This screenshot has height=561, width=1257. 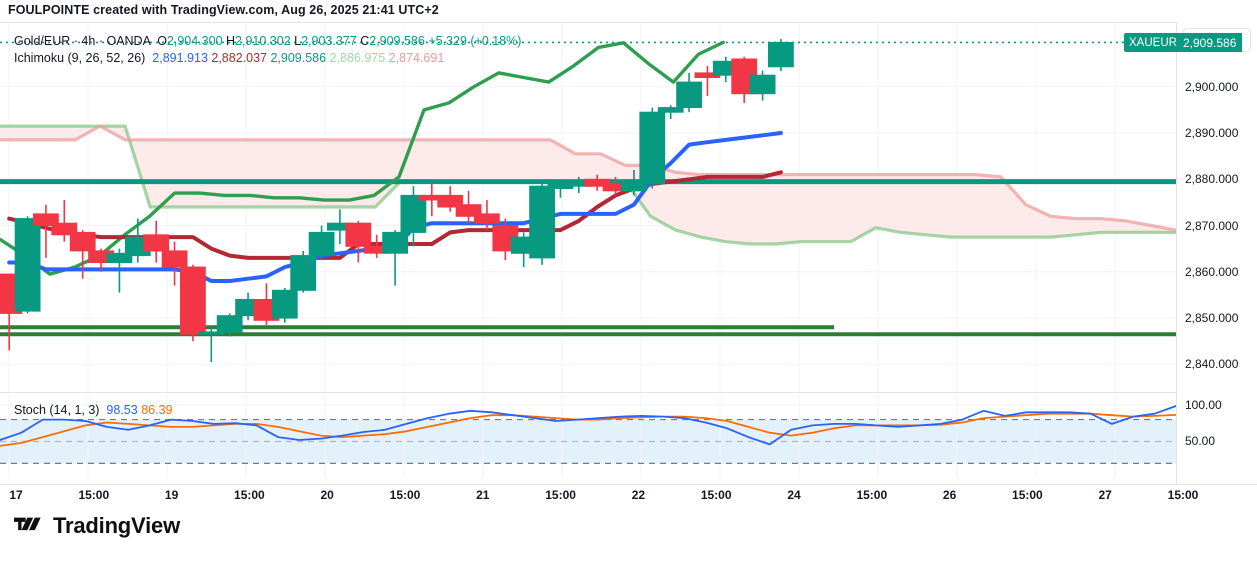 What do you see at coordinates (327, 495) in the screenshot?
I see `time-axis-tick: 20` at bounding box center [327, 495].